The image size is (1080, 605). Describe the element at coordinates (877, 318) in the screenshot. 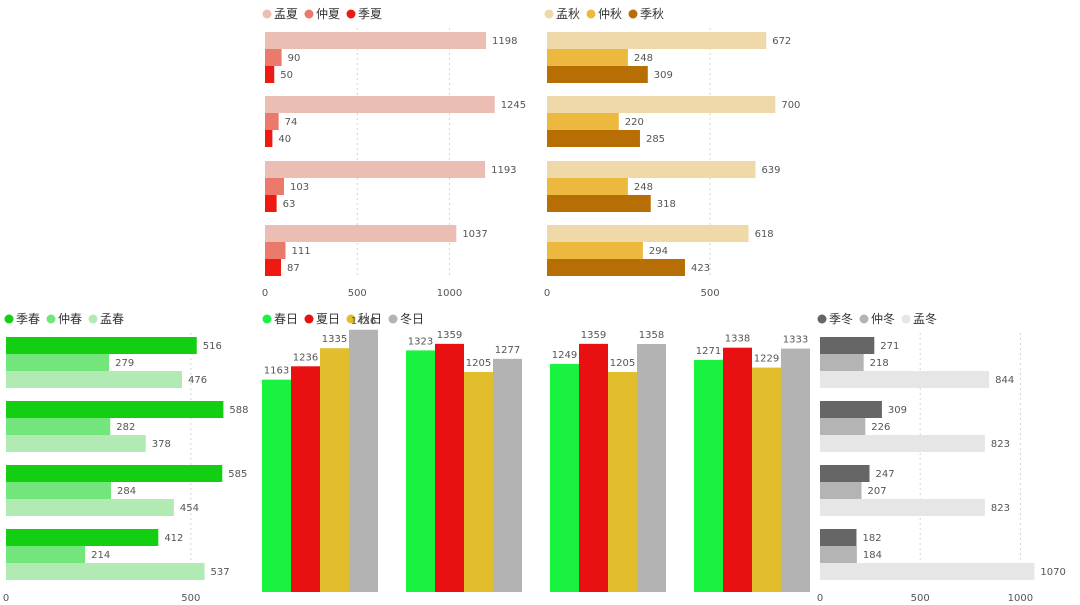

I see `winter-legend: 季冬 仲冬 孟冬` at that location.